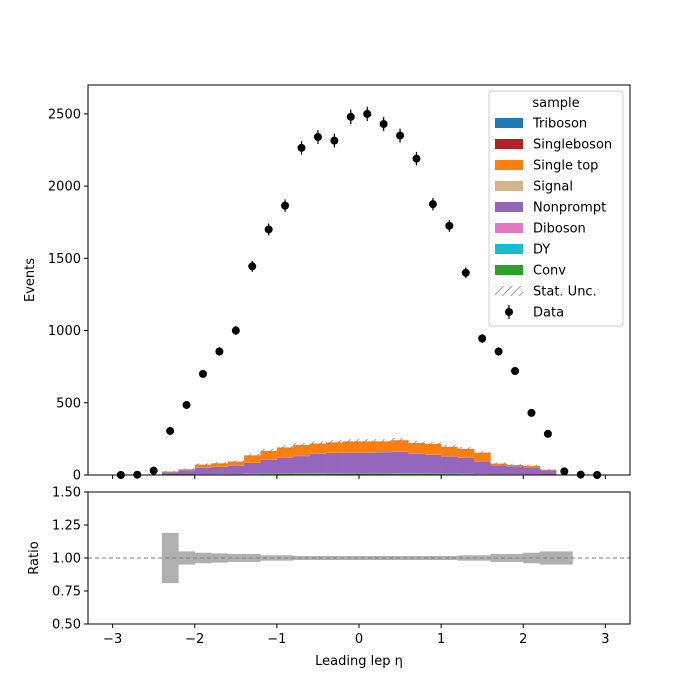 This screenshot has width=700, height=700. I want to click on ratio-tick-label: 1.50, so click(66, 493).